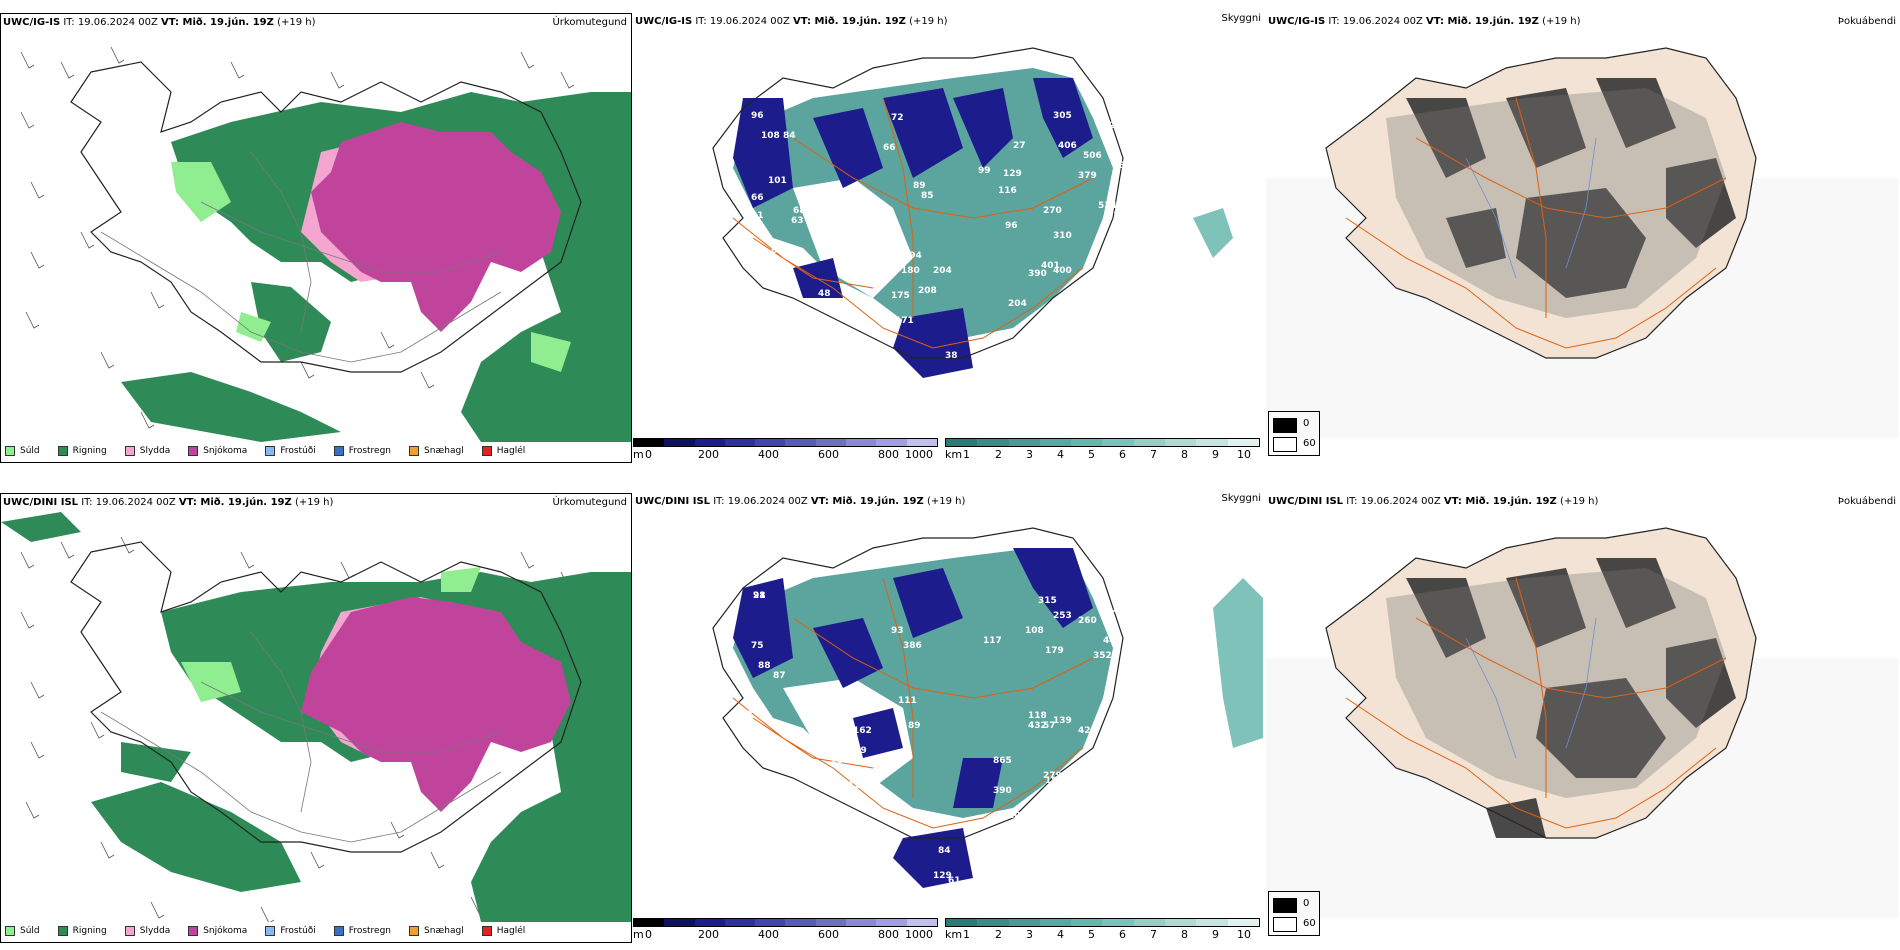 The image size is (1900, 950). I want to click on cloud-height-label: 57, so click(767, 341).